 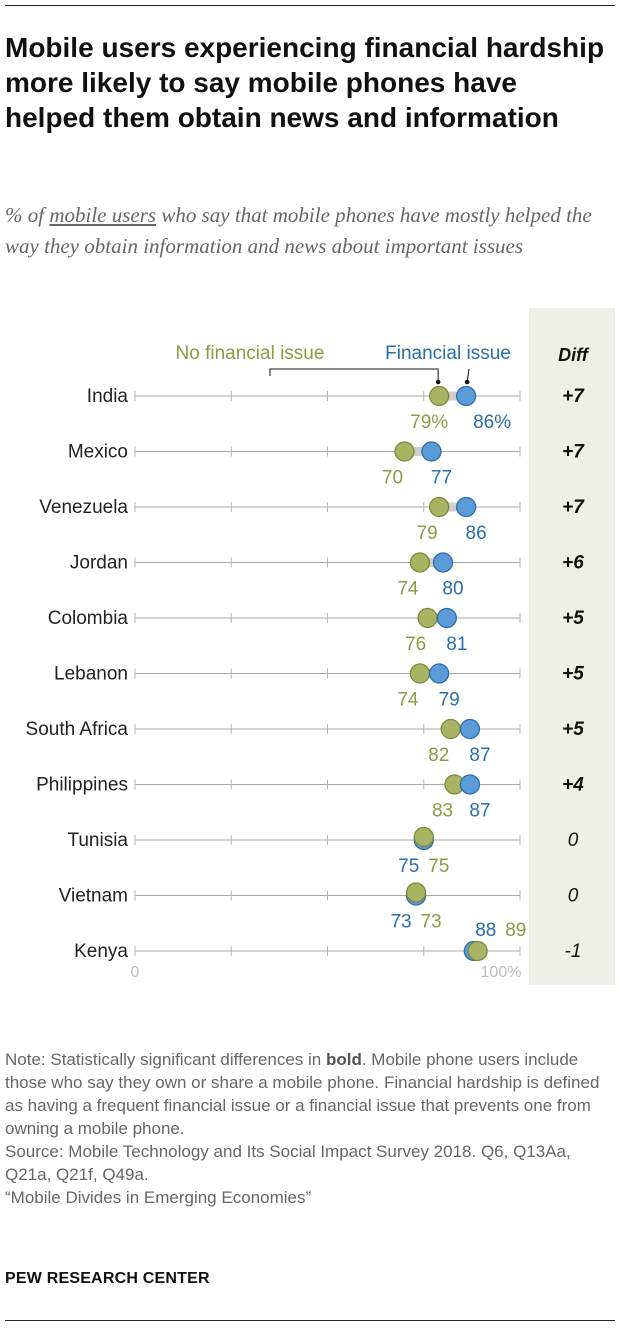 I want to click on diff-column-panel, so click(x=572, y=646).